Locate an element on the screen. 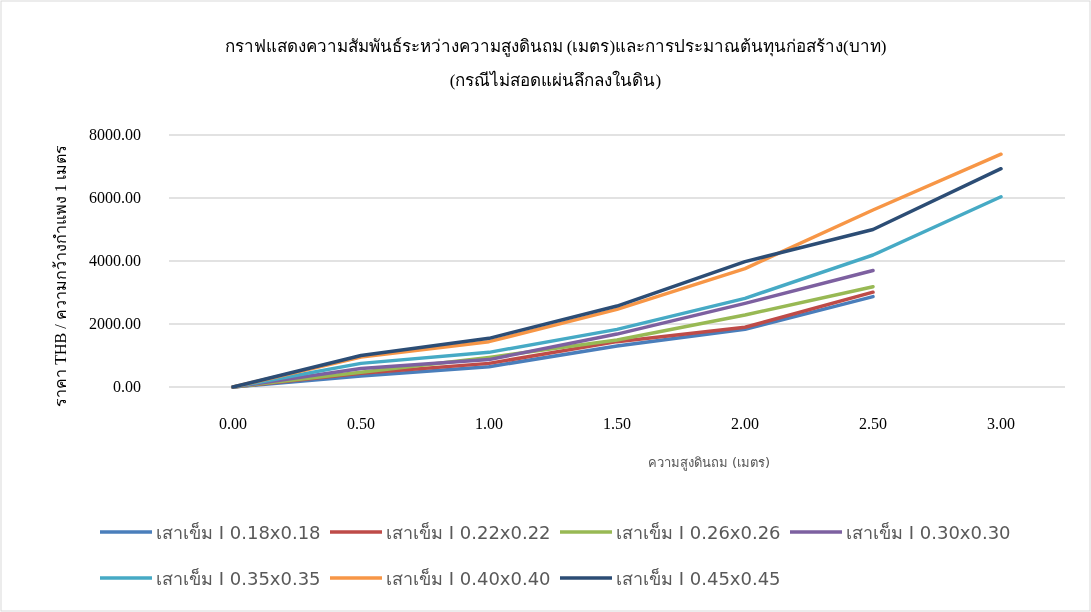 The height and width of the screenshot is (612, 1091). x-tick-label: 1.00 is located at coordinates (489, 423).